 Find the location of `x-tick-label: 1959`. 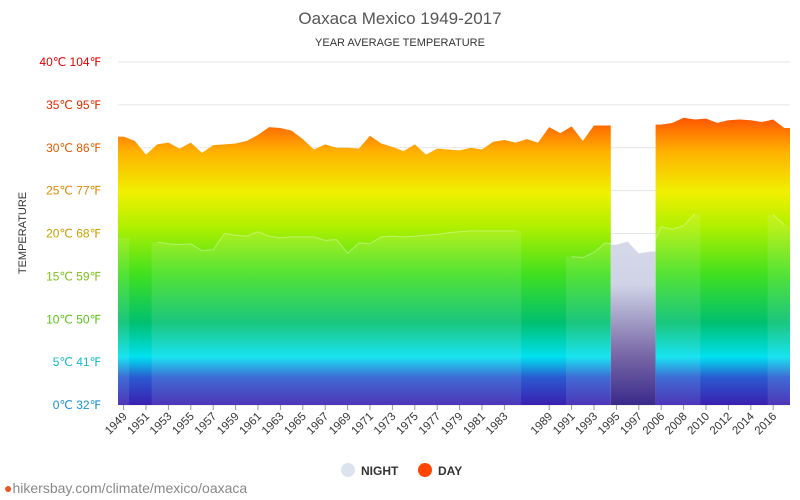

x-tick-label: 1959 is located at coordinates (228, 424).